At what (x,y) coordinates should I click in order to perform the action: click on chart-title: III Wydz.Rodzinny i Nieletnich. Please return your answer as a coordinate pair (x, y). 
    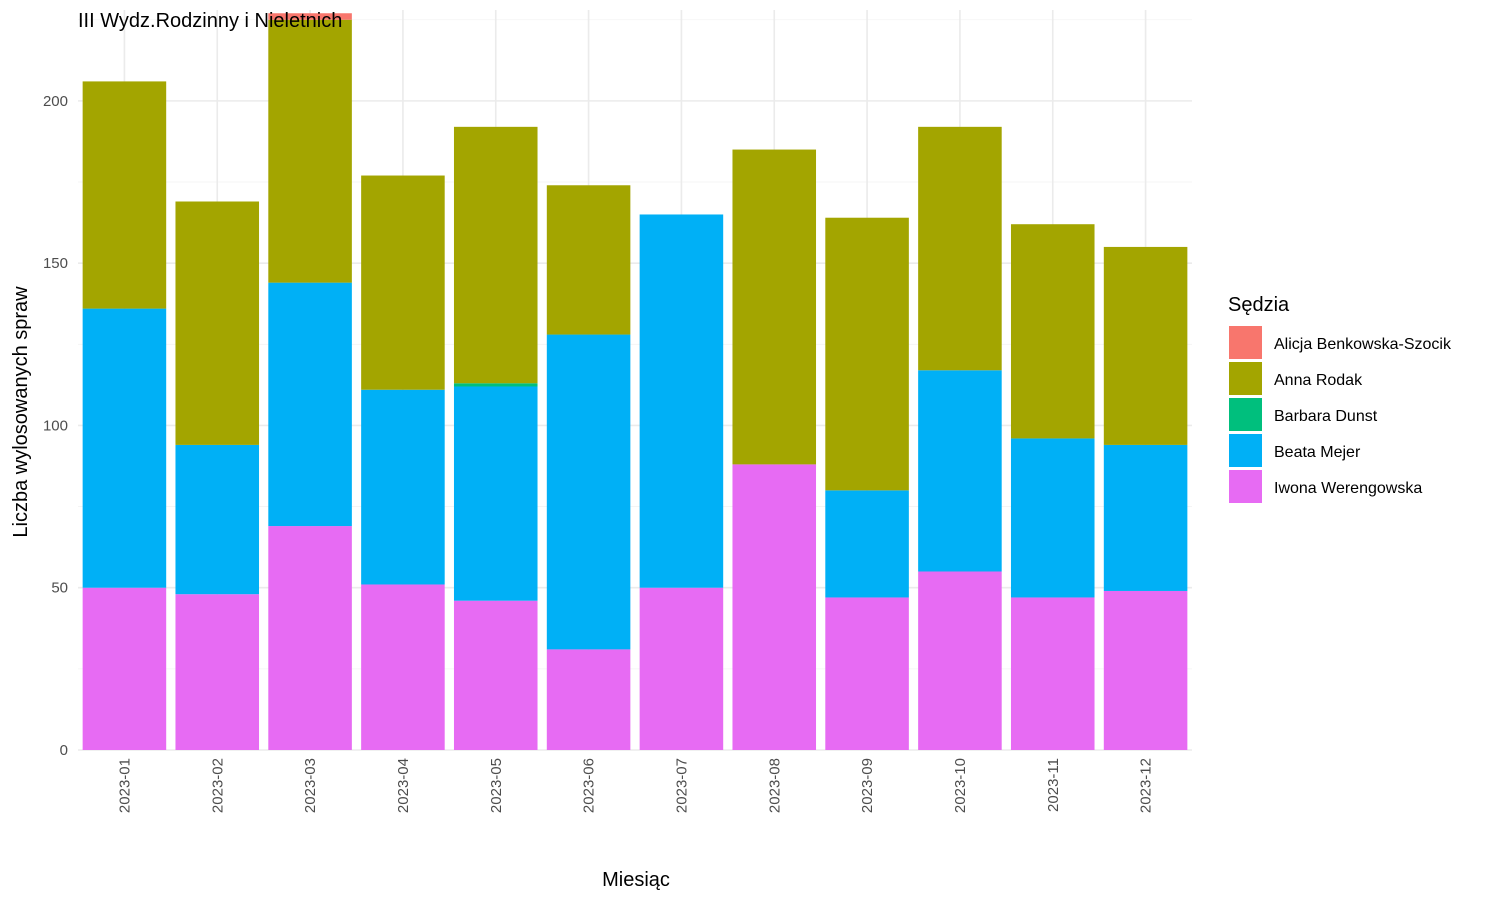
    Looking at the image, I should click on (210, 21).